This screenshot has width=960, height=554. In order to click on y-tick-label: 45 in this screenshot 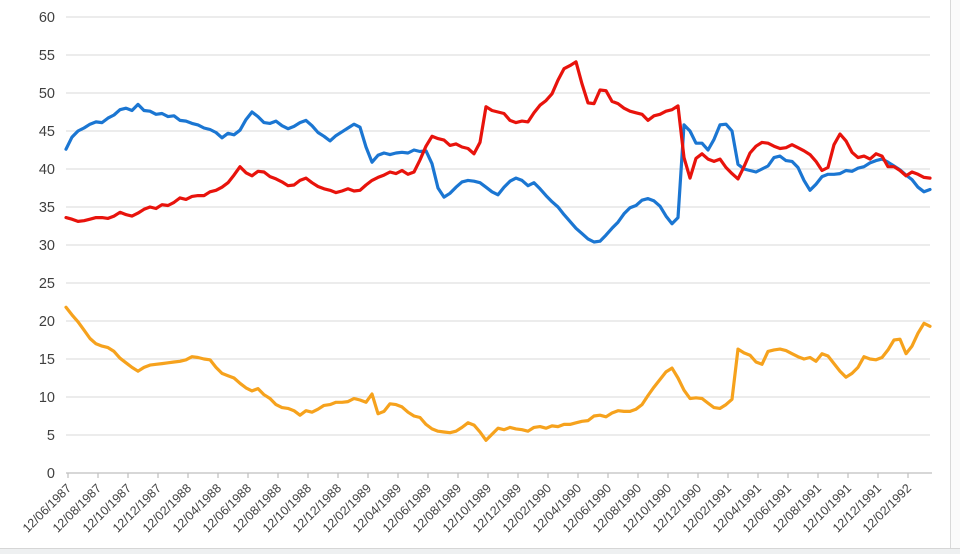, I will do `click(47, 132)`.